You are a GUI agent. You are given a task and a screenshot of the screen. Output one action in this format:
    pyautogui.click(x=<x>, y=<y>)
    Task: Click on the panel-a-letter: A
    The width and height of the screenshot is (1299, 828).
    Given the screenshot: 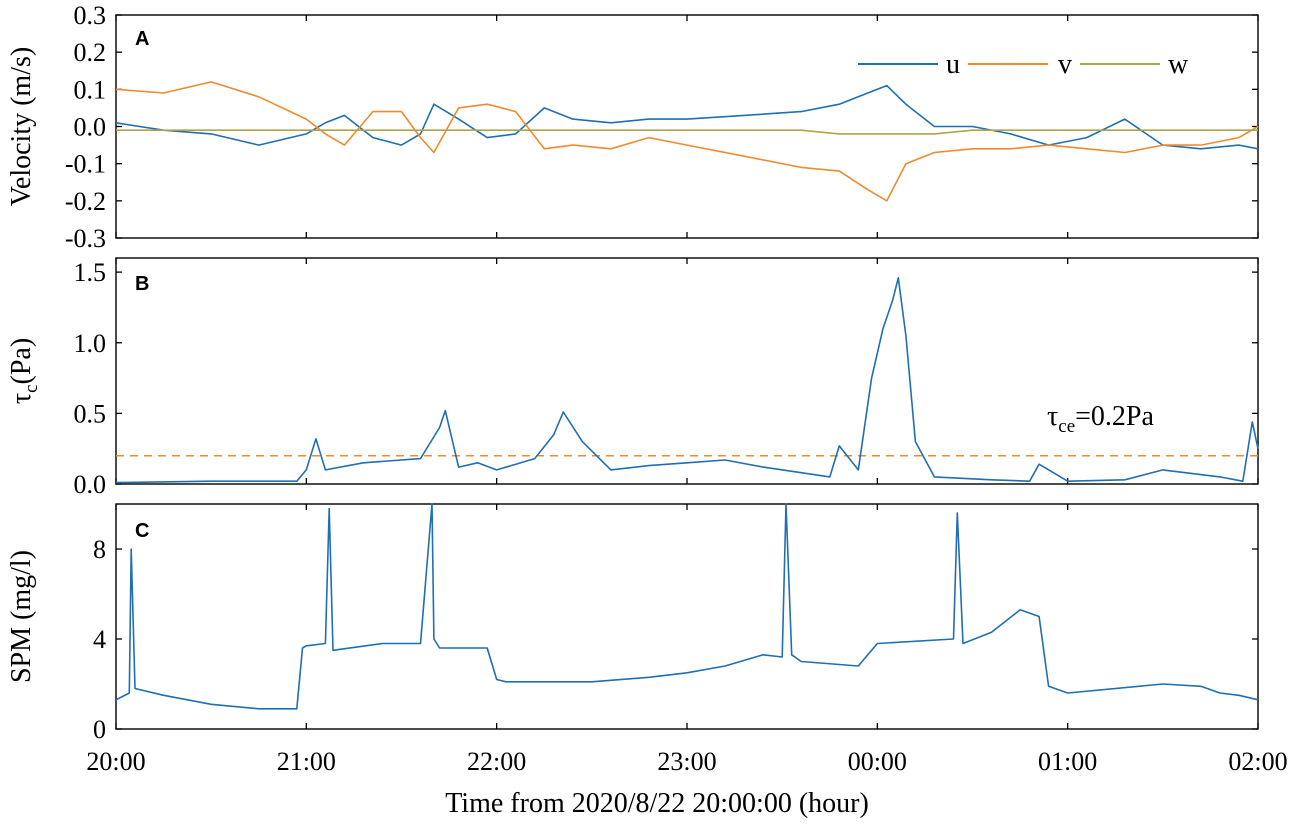 What is the action you would take?
    pyautogui.click(x=142, y=39)
    